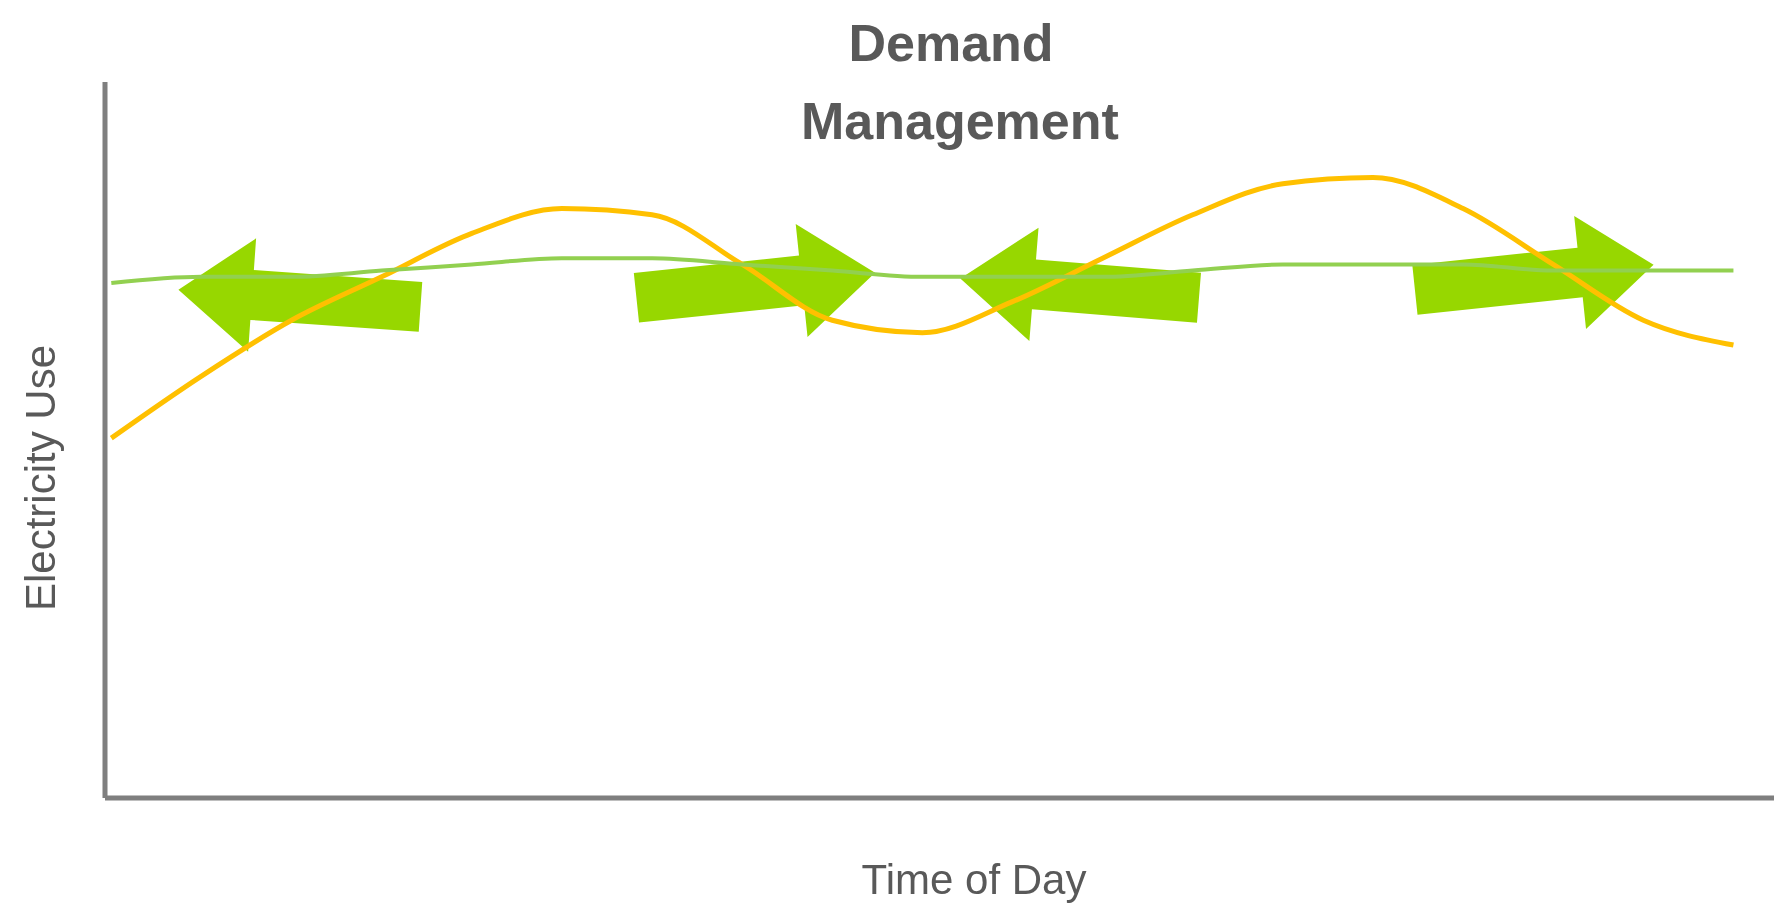  I want to click on chart-title: Demand Management, so click(960, 82).